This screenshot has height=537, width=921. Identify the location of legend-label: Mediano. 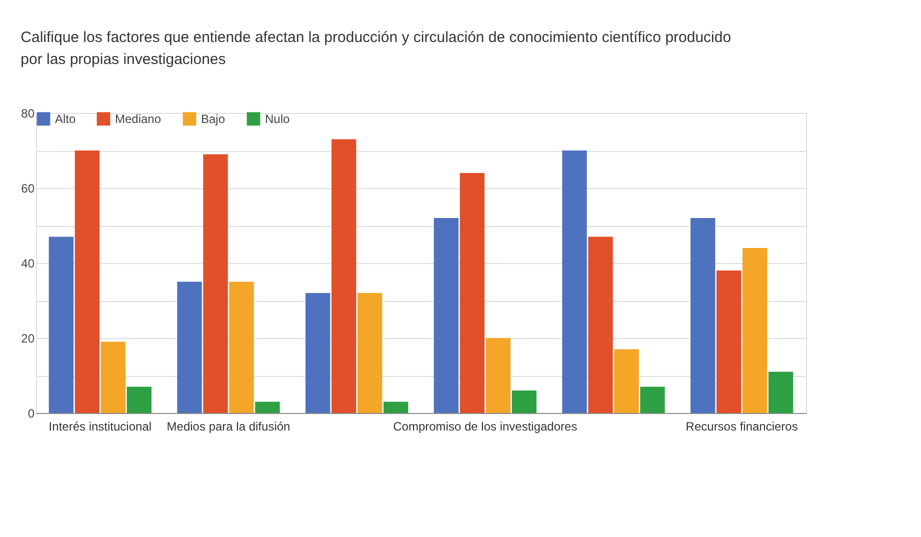
(138, 119).